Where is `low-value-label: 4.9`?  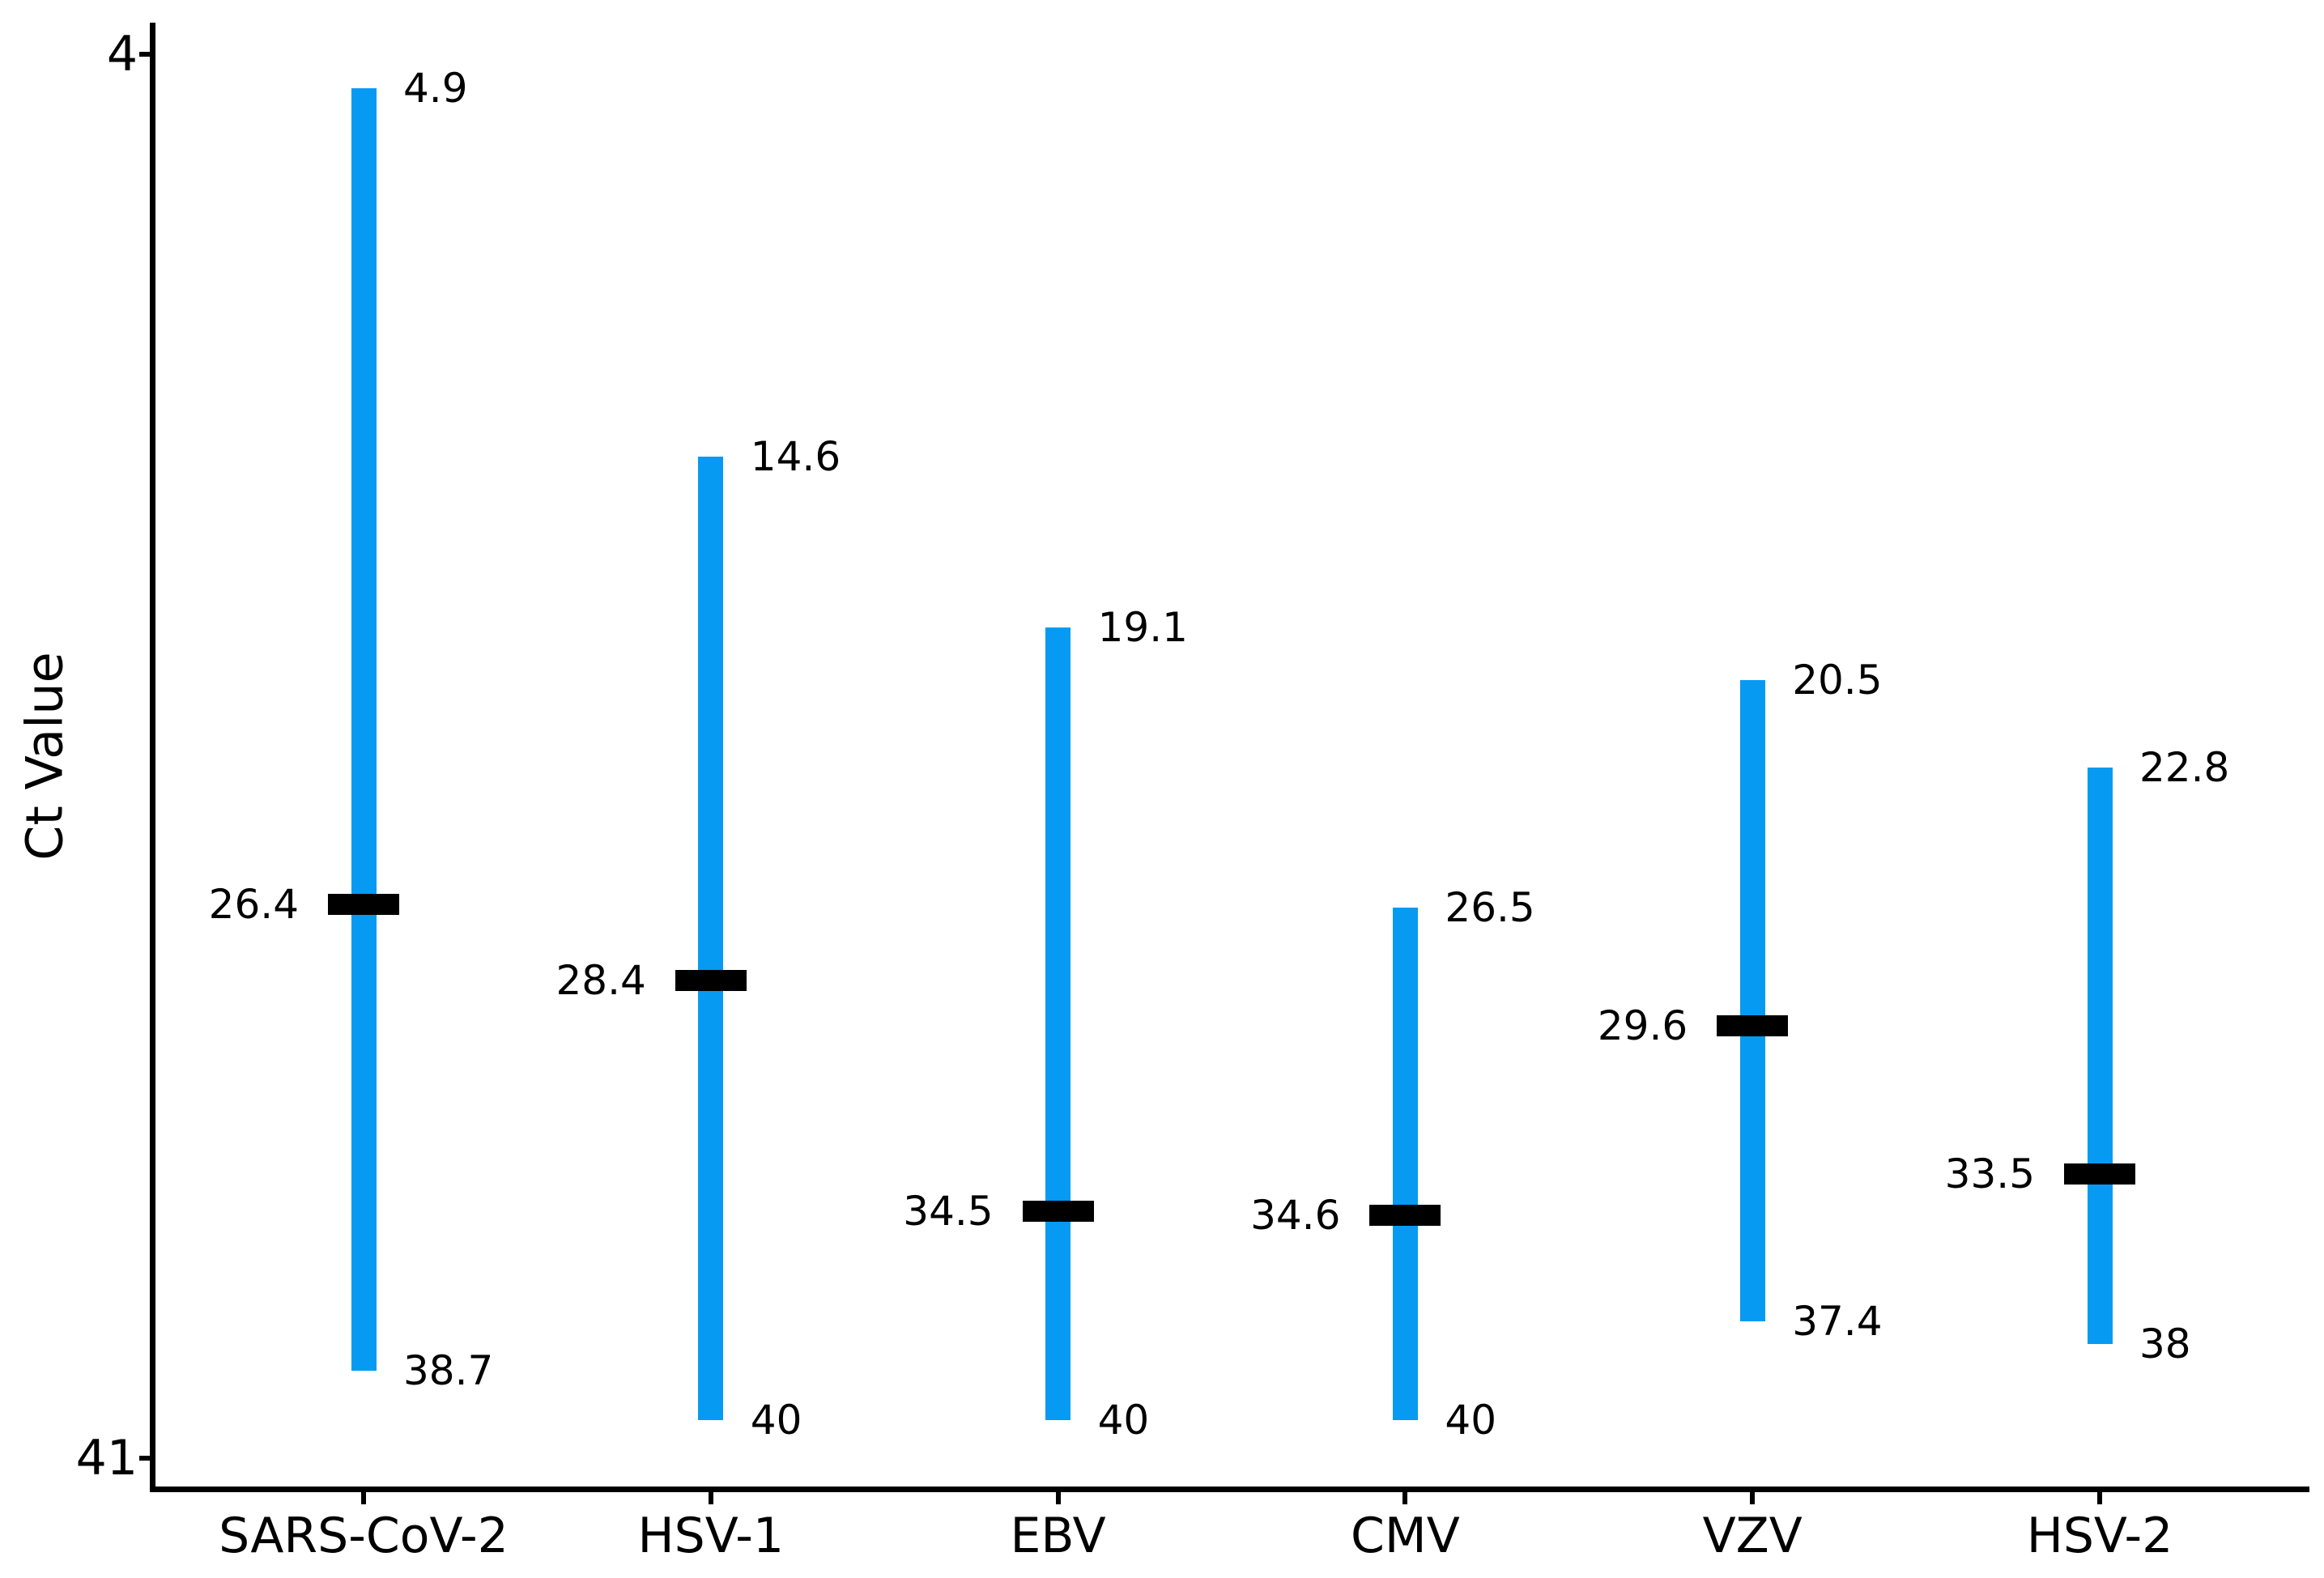
low-value-label: 4.9 is located at coordinates (436, 89).